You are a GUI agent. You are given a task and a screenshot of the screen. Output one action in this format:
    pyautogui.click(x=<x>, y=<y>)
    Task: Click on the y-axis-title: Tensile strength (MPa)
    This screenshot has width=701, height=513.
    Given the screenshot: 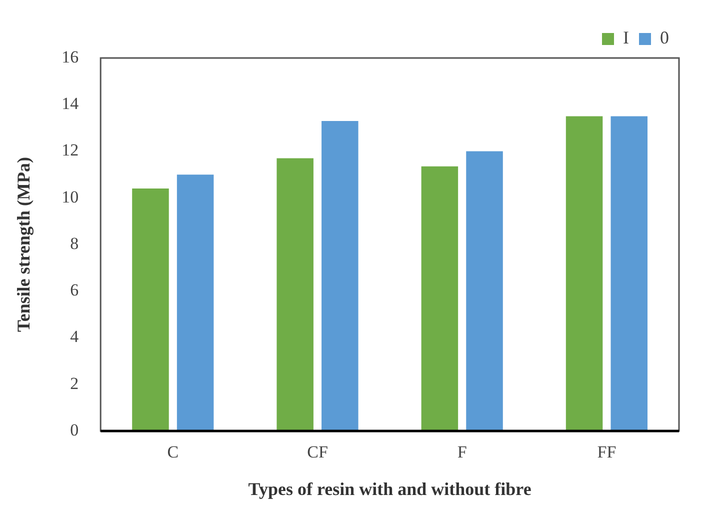 What is the action you would take?
    pyautogui.click(x=23, y=244)
    